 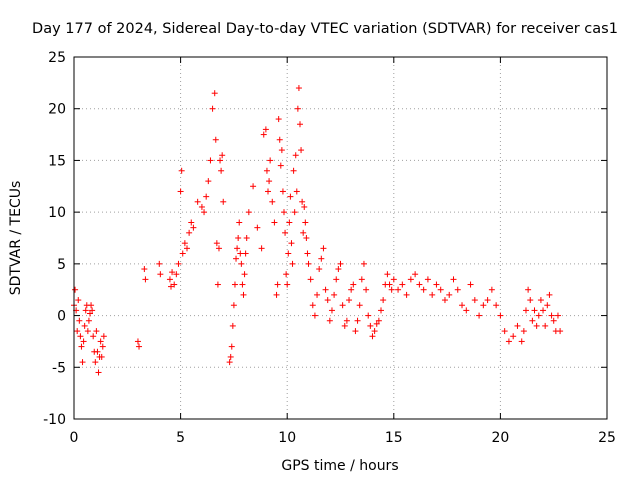 What do you see at coordinates (54, 420) in the screenshot?
I see `y-tick-label: -10` at bounding box center [54, 420].